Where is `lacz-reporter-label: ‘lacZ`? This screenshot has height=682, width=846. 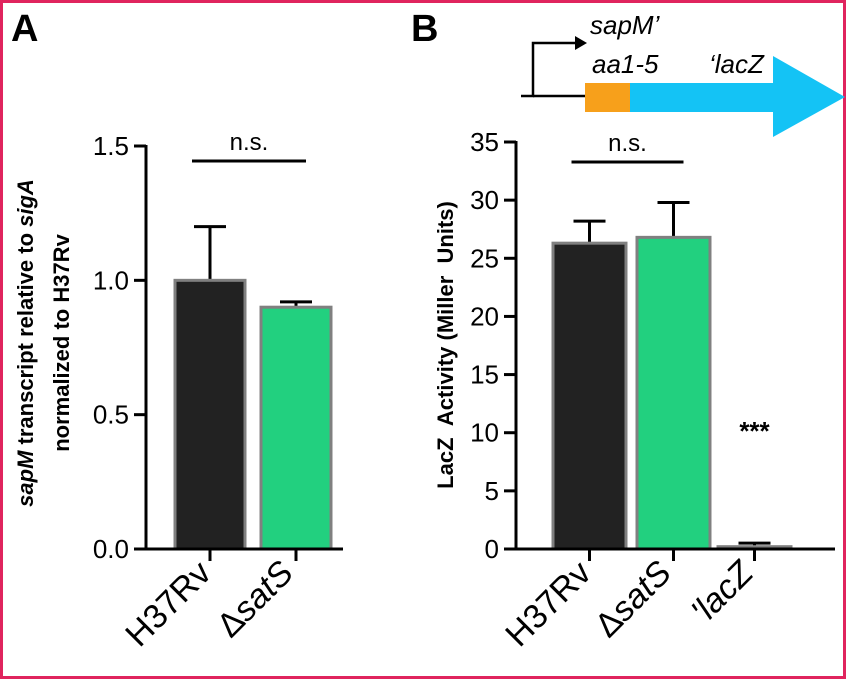 lacz-reporter-label: ‘lacZ is located at coordinates (737, 64).